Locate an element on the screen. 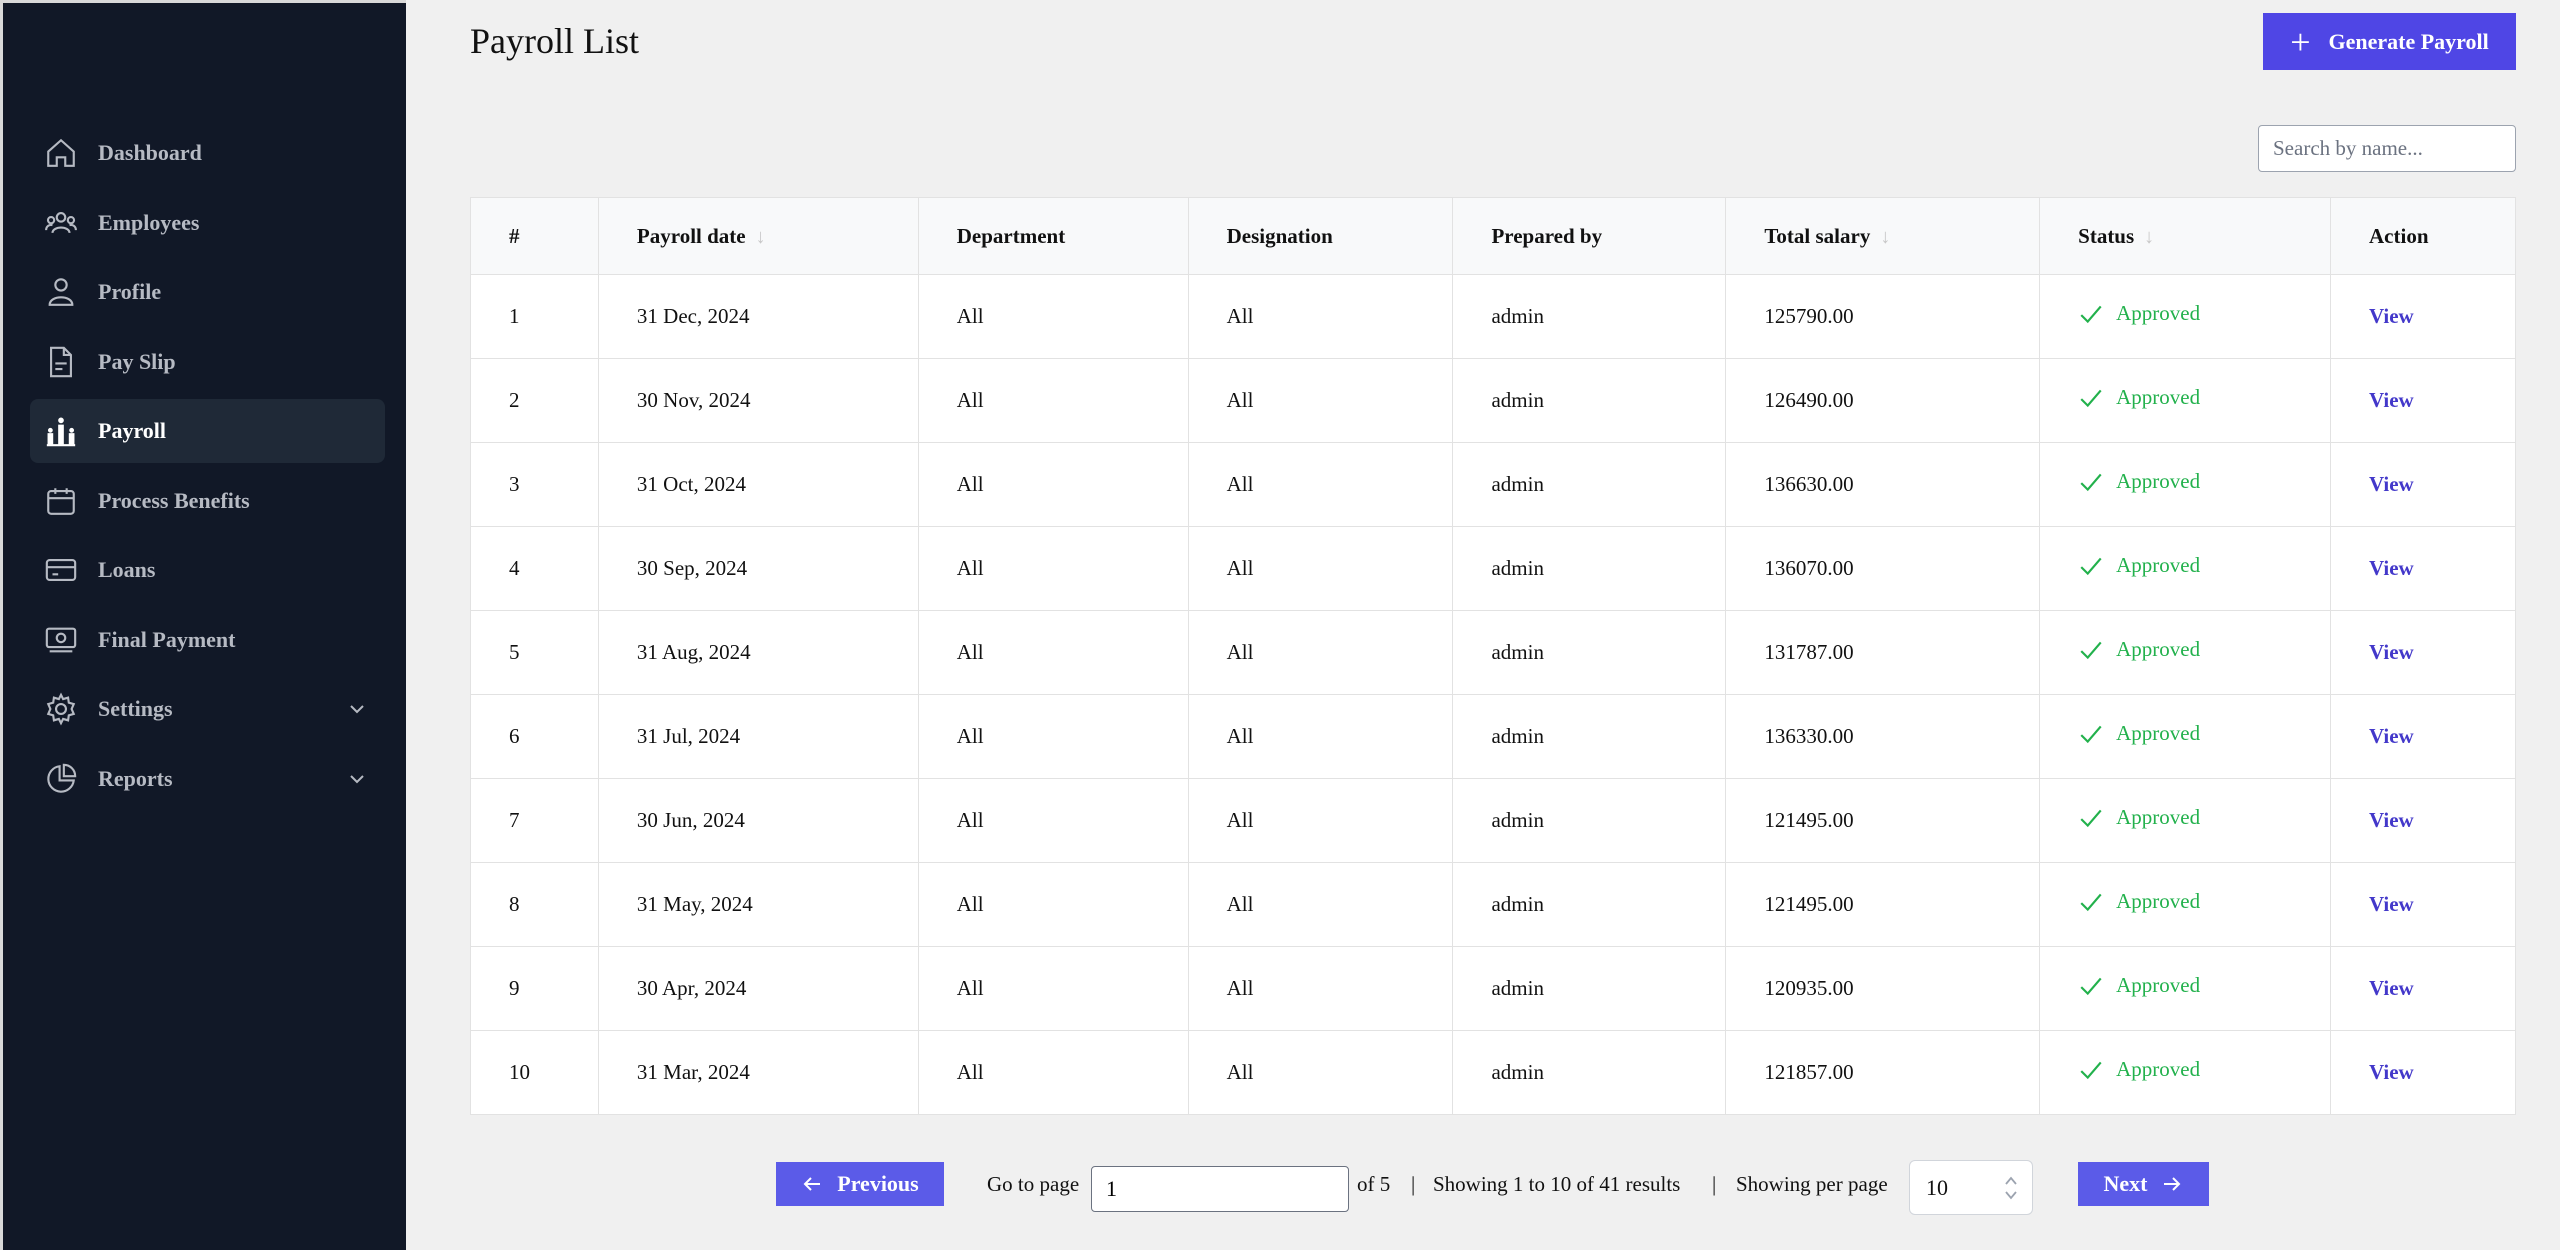 The height and width of the screenshot is (1250, 2560). sidebar-item-label: Employees is located at coordinates (149, 222).